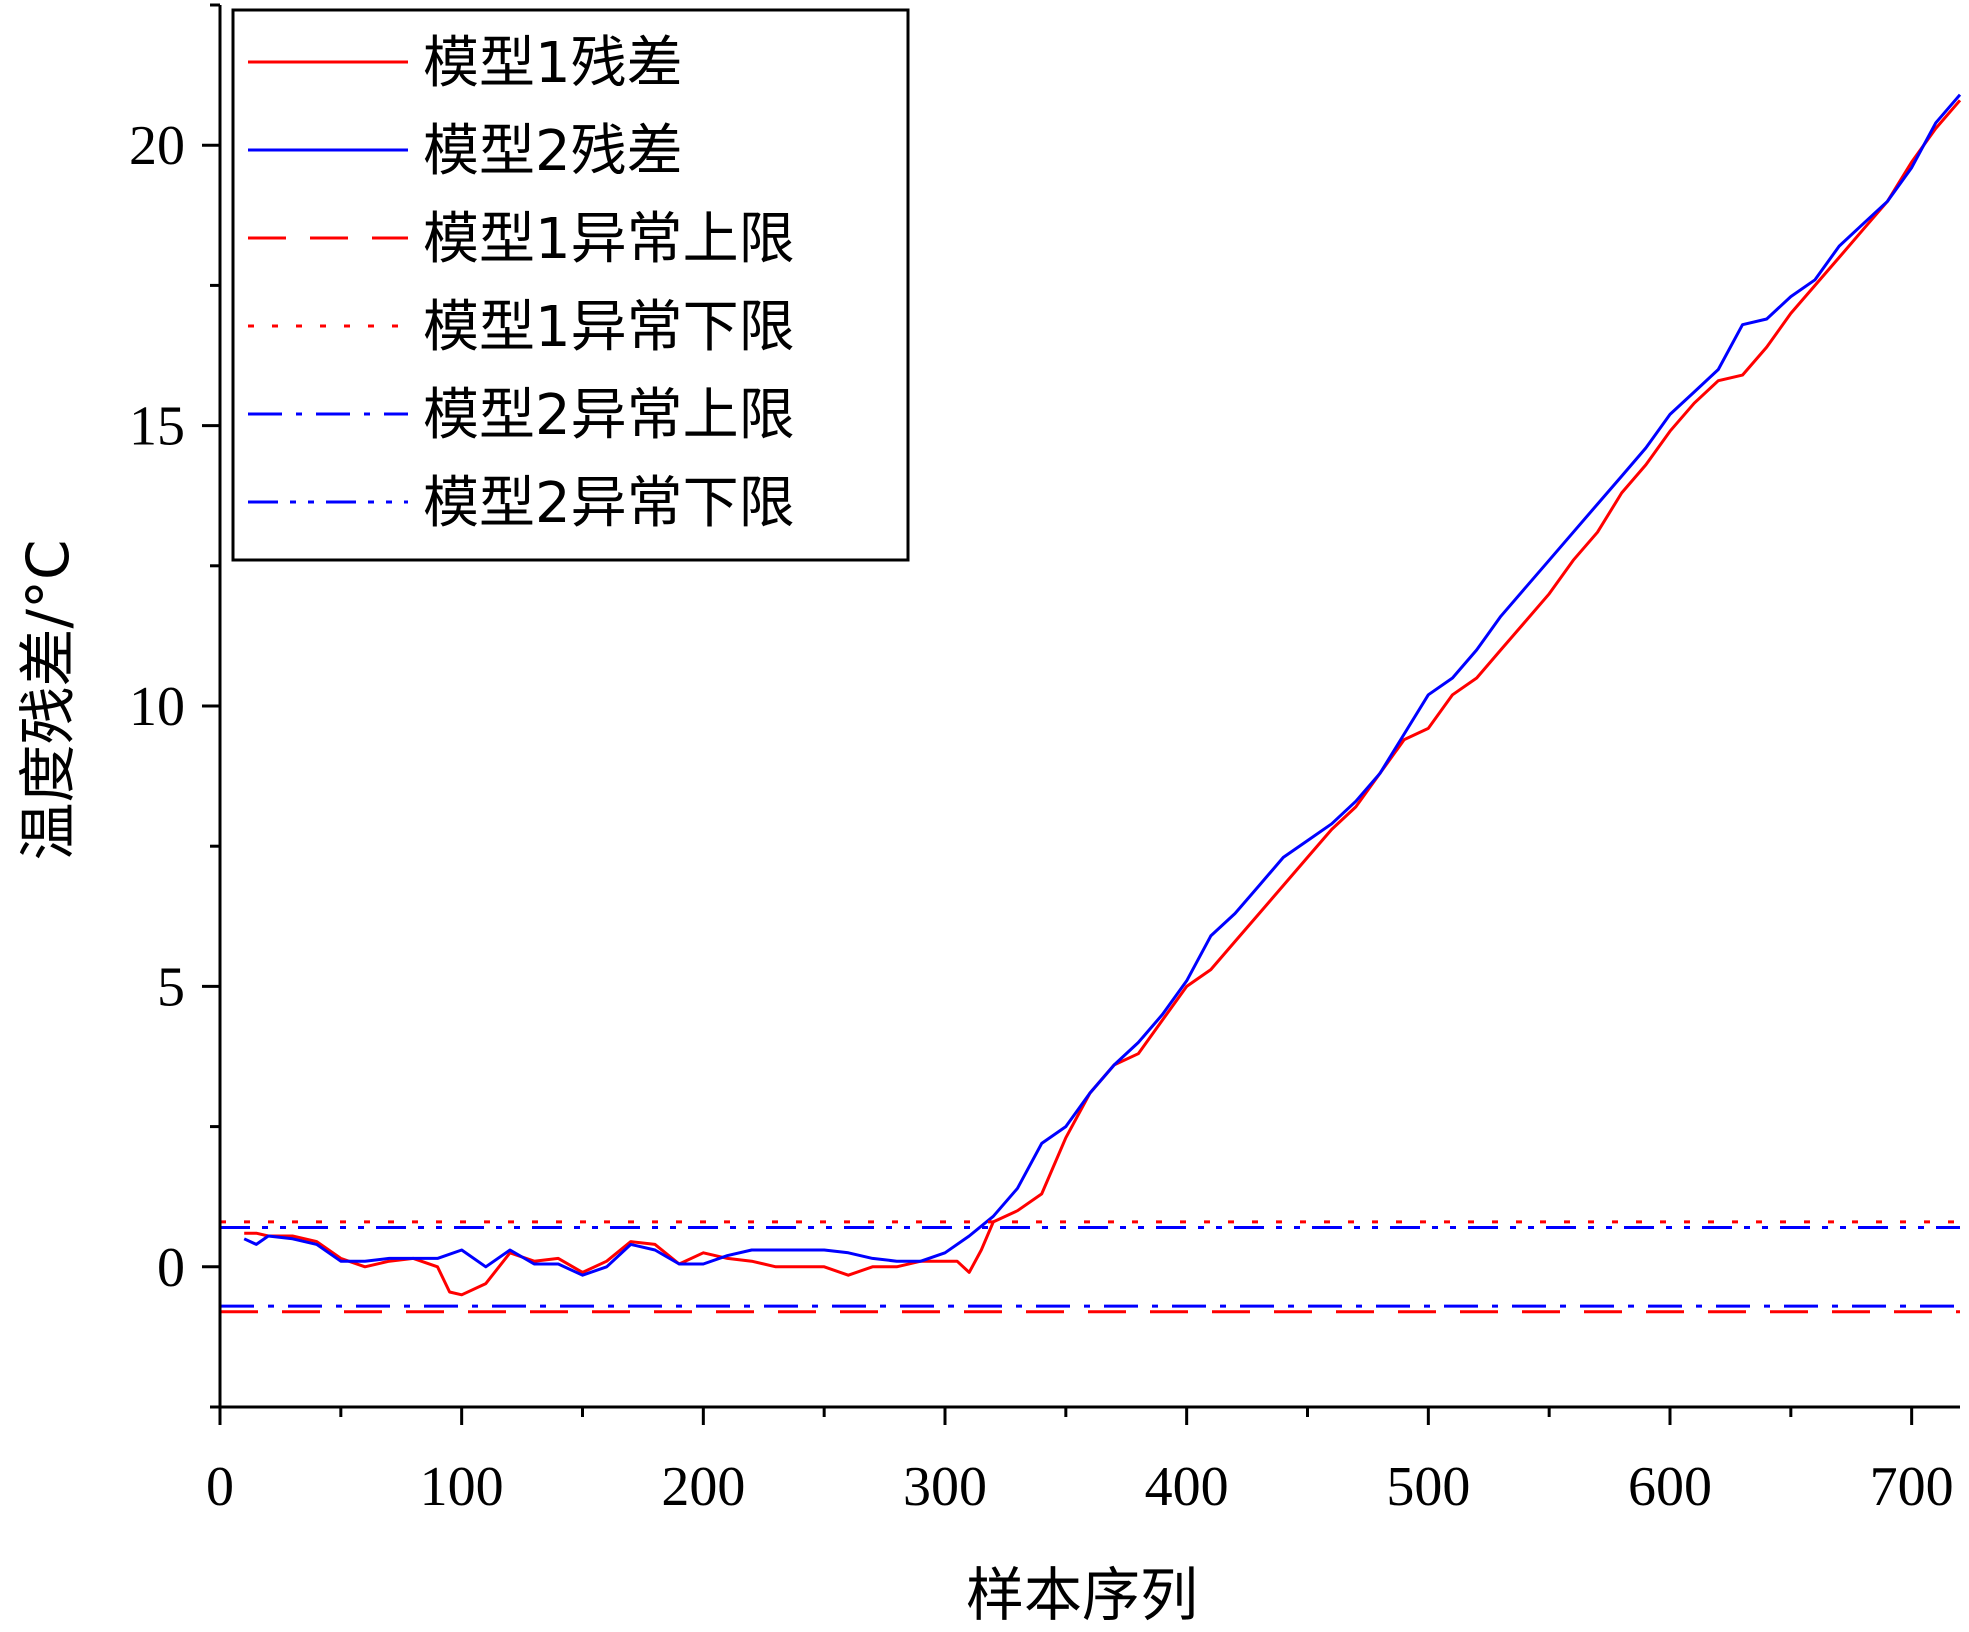  Describe the element at coordinates (609, 503) in the screenshot. I see `legend-label: 模型2异常下限` at that location.